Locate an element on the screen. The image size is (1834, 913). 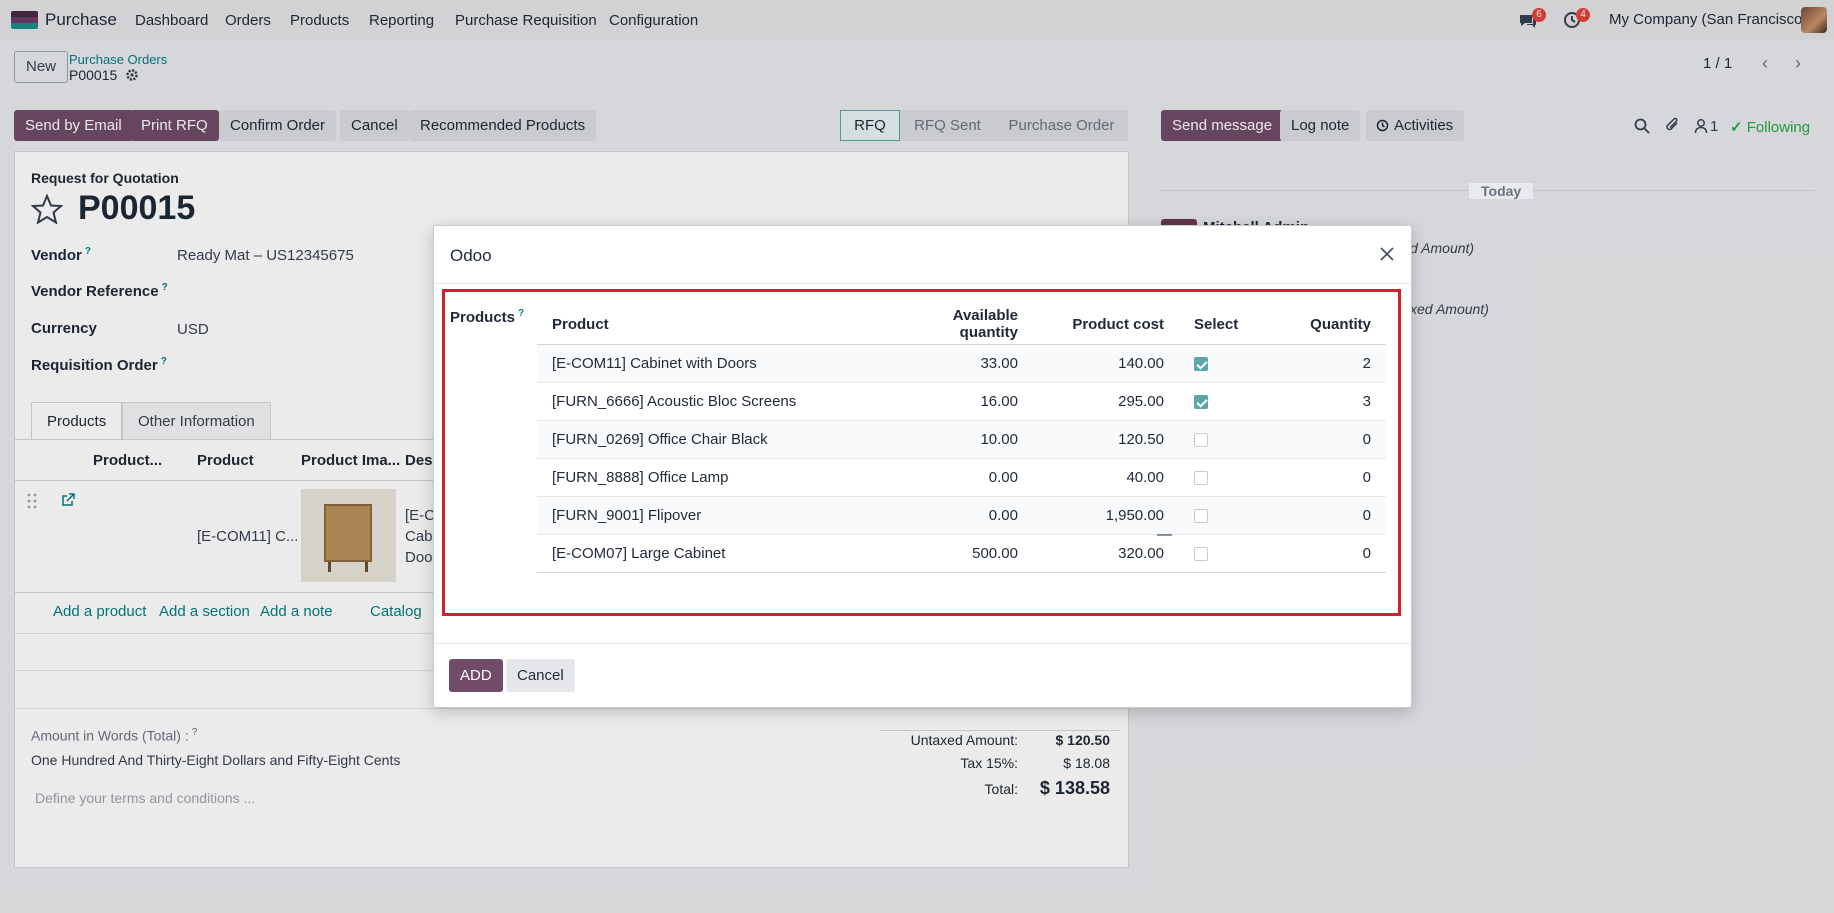
print-rfq-button: Print RFQ is located at coordinates (174, 125).